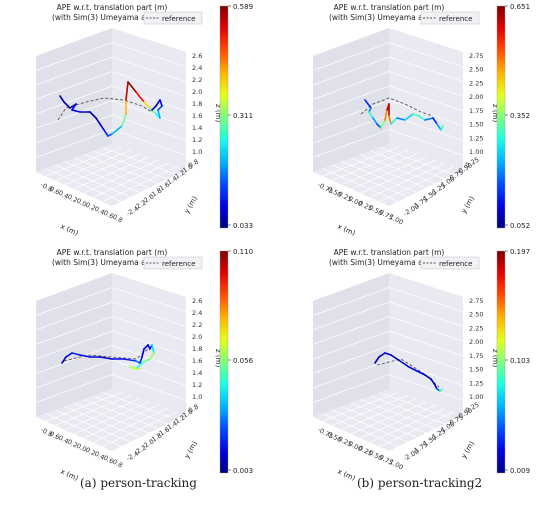  What do you see at coordinates (520, 7) in the screenshot?
I see `colorbar-tick-label: 0.651` at bounding box center [520, 7].